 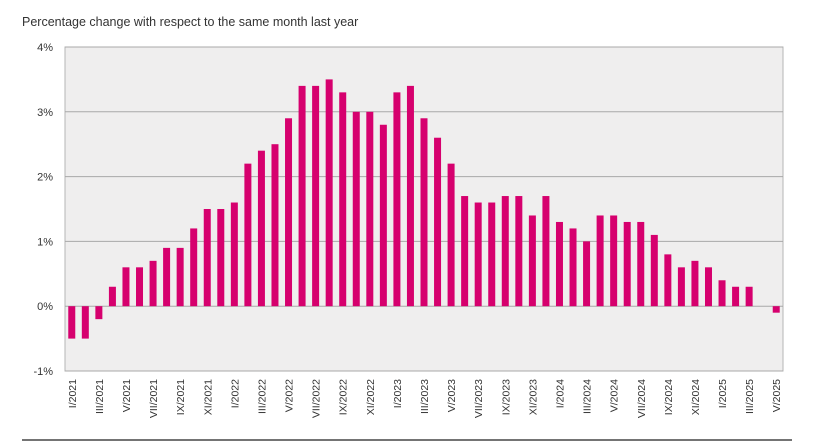 What do you see at coordinates (154, 398) in the screenshot?
I see `x-tick-label: VII/2021` at bounding box center [154, 398].